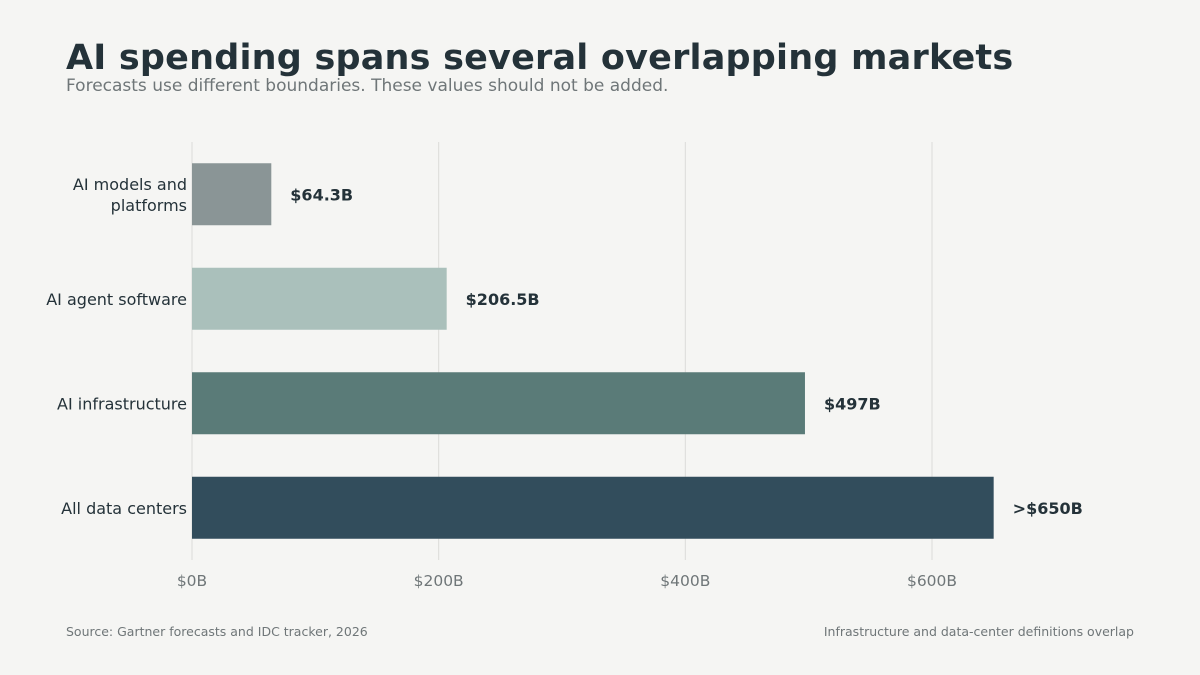  I want to click on category-label-line: AI agent software, so click(116, 299).